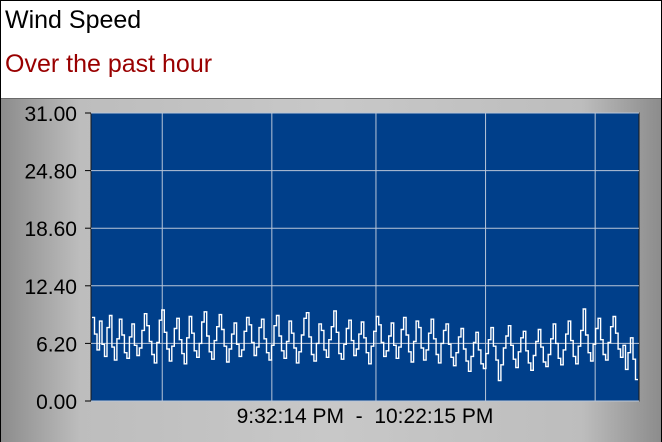  I want to click on y-tick-label: 31.00, so click(50, 114).